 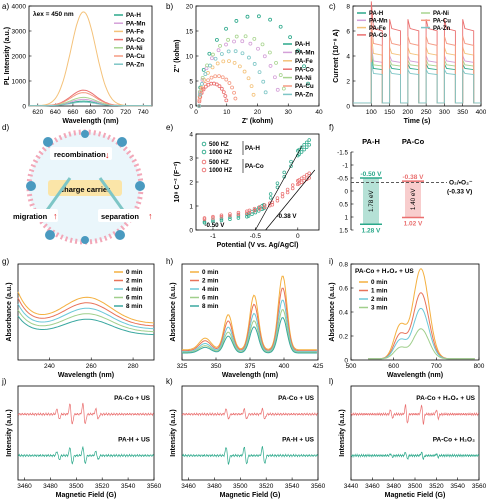 I want to click on migration-up-arrow: ↑, so click(x=55, y=216).